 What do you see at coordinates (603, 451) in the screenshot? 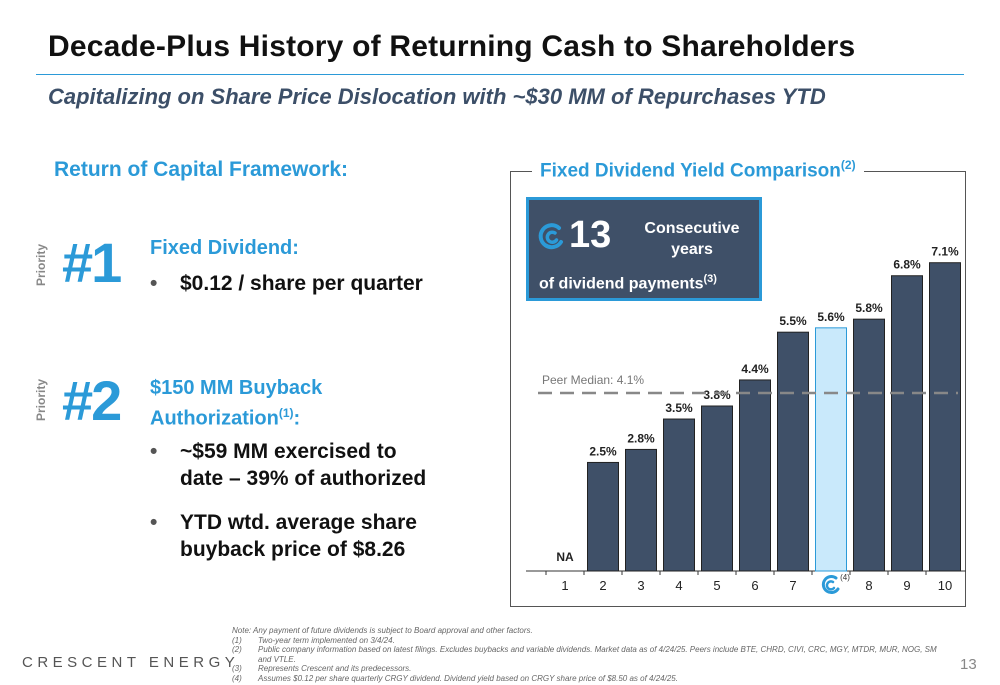
I see `data-label-2: 2.5%` at bounding box center [603, 451].